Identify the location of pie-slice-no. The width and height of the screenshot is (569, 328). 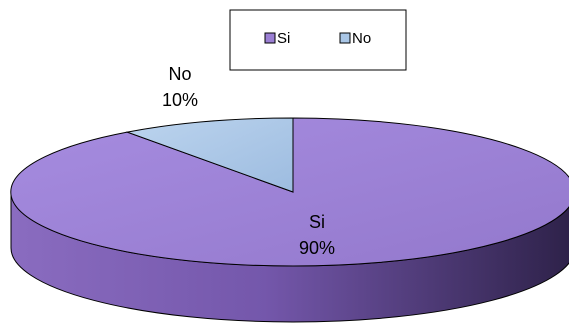
(209, 155).